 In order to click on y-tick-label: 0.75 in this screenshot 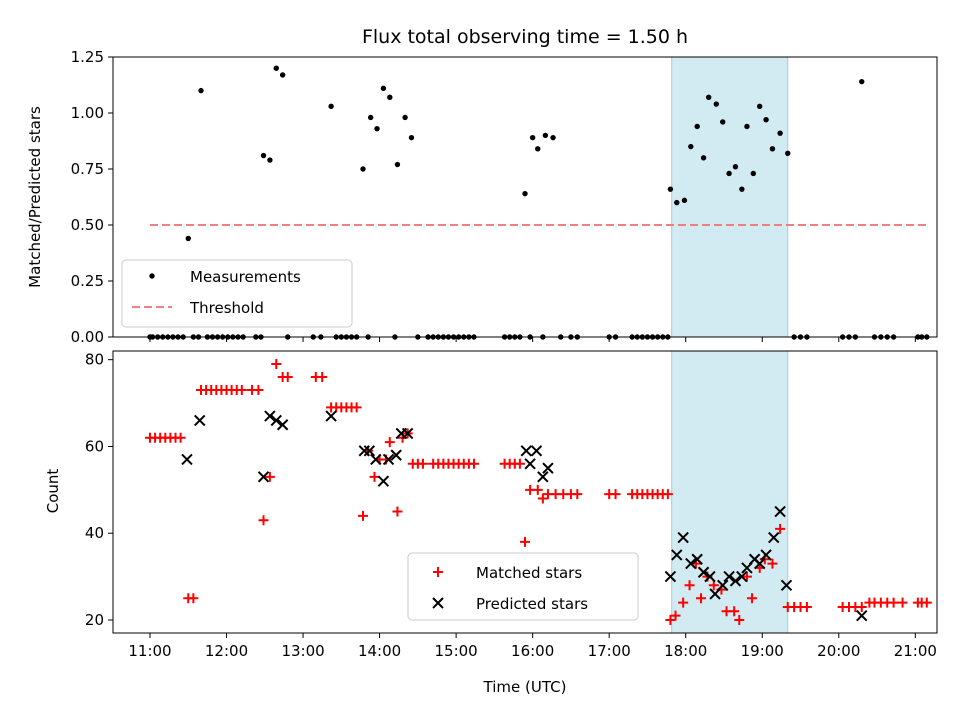, I will do `click(87, 169)`.